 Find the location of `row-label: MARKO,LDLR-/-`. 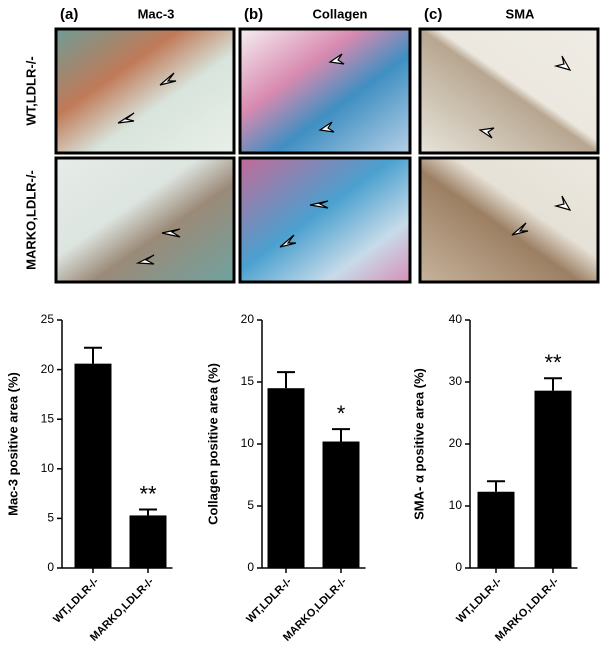

row-label: MARKO,LDLR-/- is located at coordinates (30, 220).